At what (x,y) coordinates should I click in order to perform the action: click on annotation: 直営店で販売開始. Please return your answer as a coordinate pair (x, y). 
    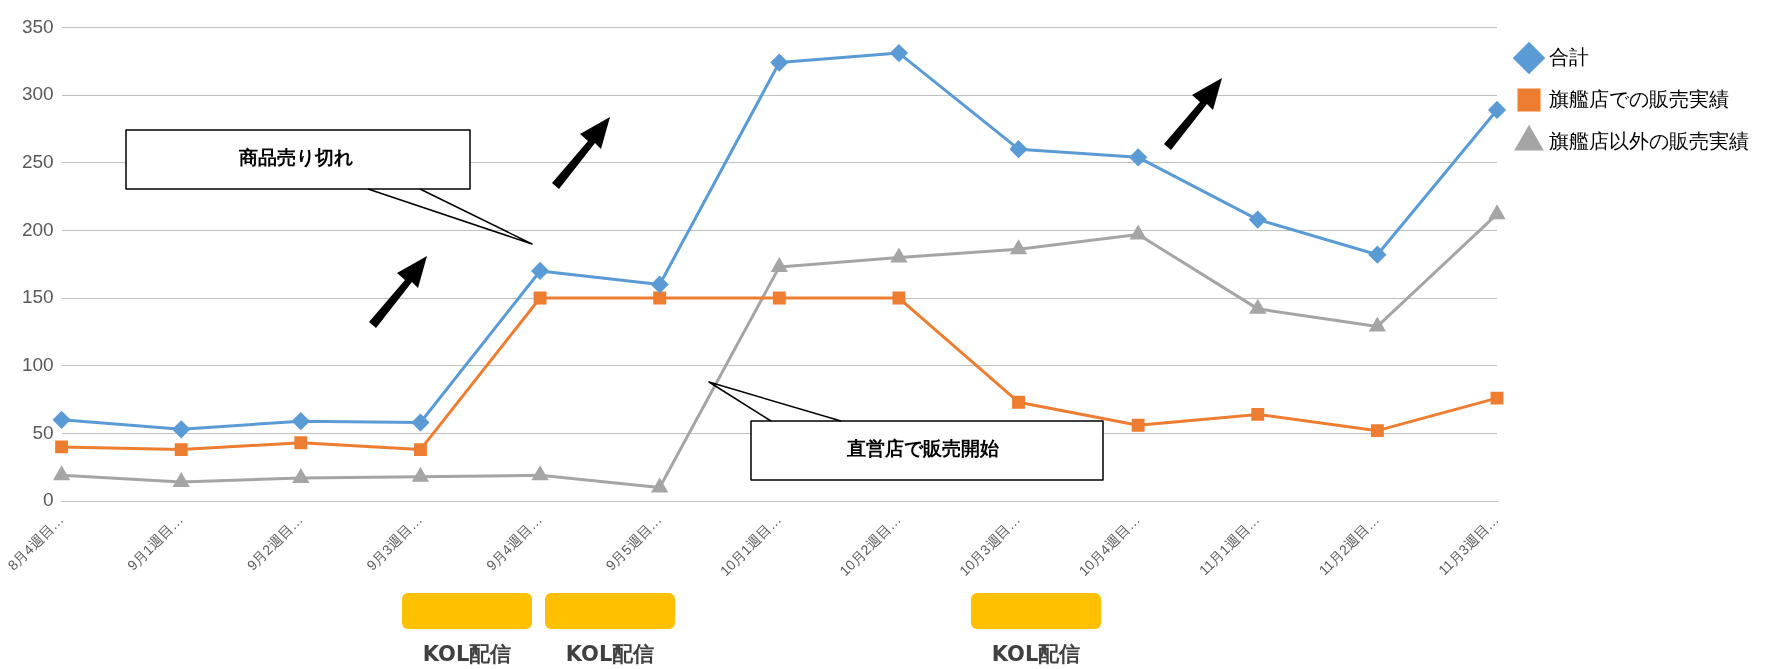
    Looking at the image, I should click on (923, 448).